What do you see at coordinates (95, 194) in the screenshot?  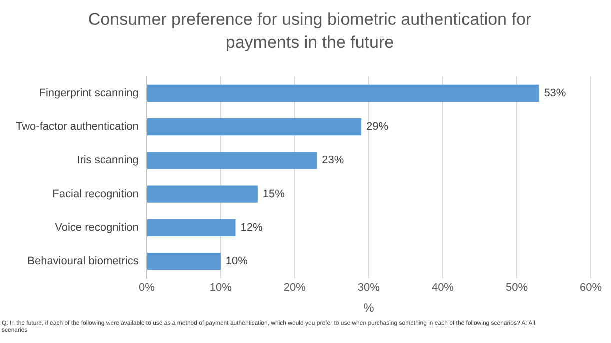 I see `y-tick-label: Facial recognition` at bounding box center [95, 194].